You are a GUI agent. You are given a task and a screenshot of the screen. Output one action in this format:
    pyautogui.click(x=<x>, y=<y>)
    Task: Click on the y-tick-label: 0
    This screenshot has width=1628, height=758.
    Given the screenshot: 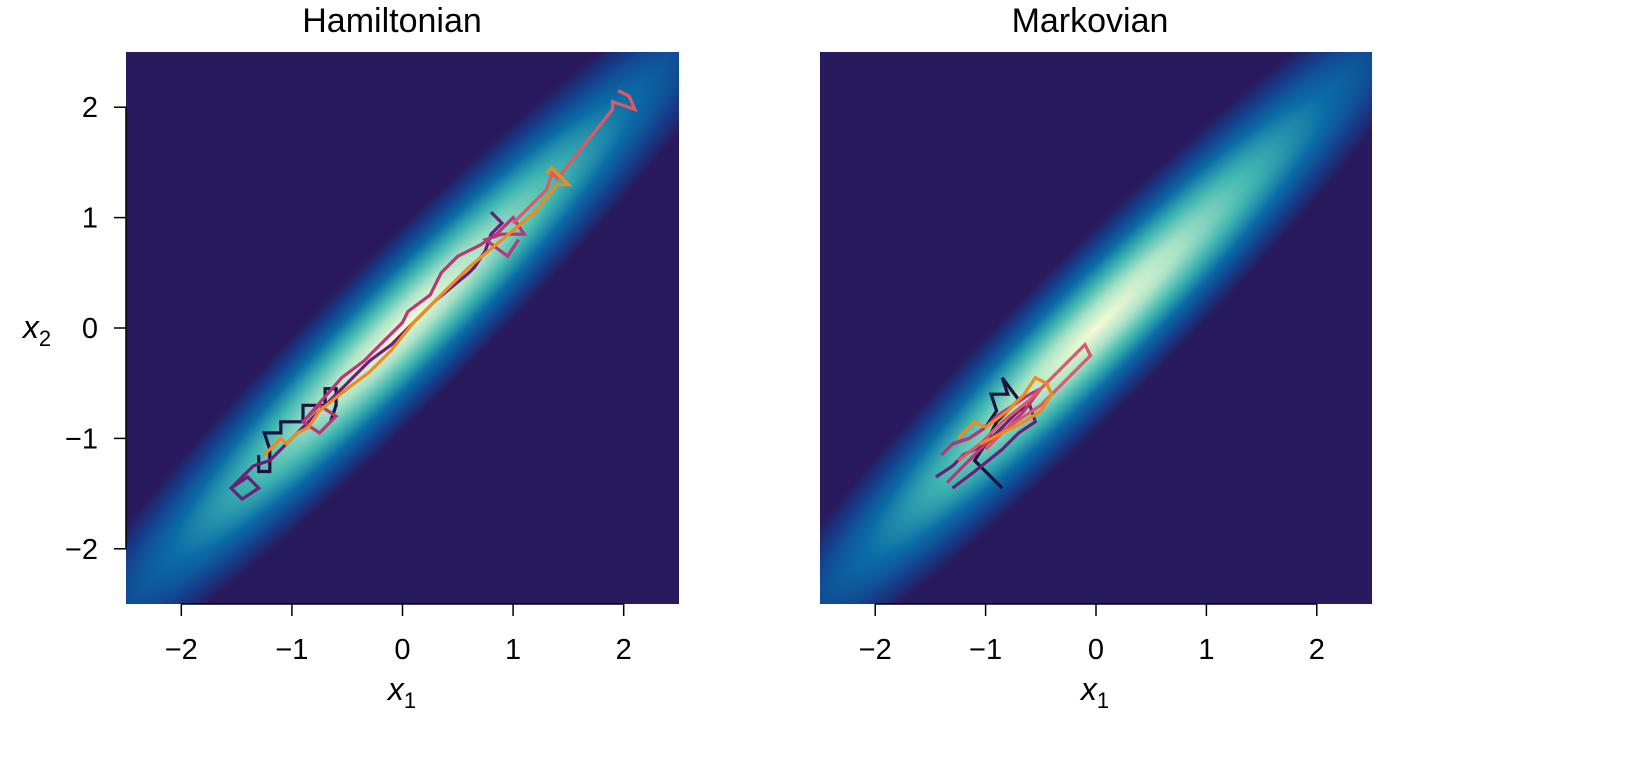 What is the action you would take?
    pyautogui.click(x=90, y=329)
    